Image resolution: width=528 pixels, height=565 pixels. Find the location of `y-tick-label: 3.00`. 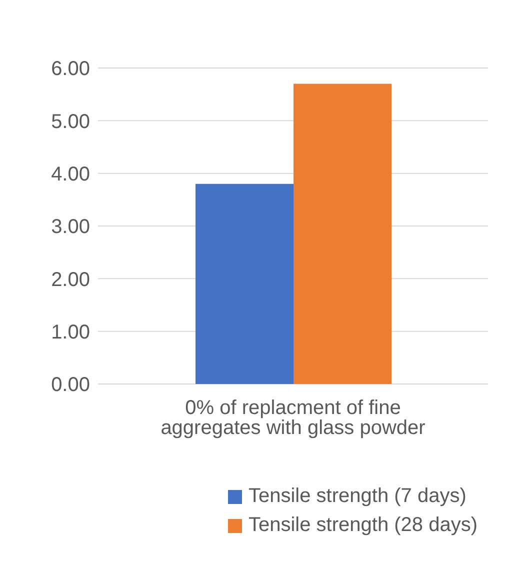

y-tick-label: 3.00 is located at coordinates (70, 227).